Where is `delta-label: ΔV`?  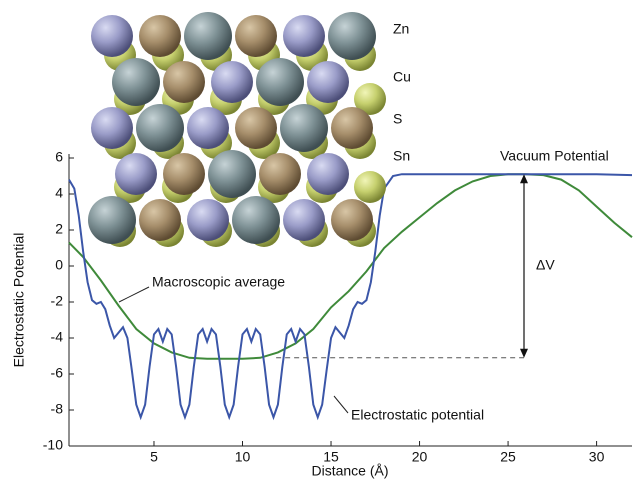 delta-label: ΔV is located at coordinates (545, 265).